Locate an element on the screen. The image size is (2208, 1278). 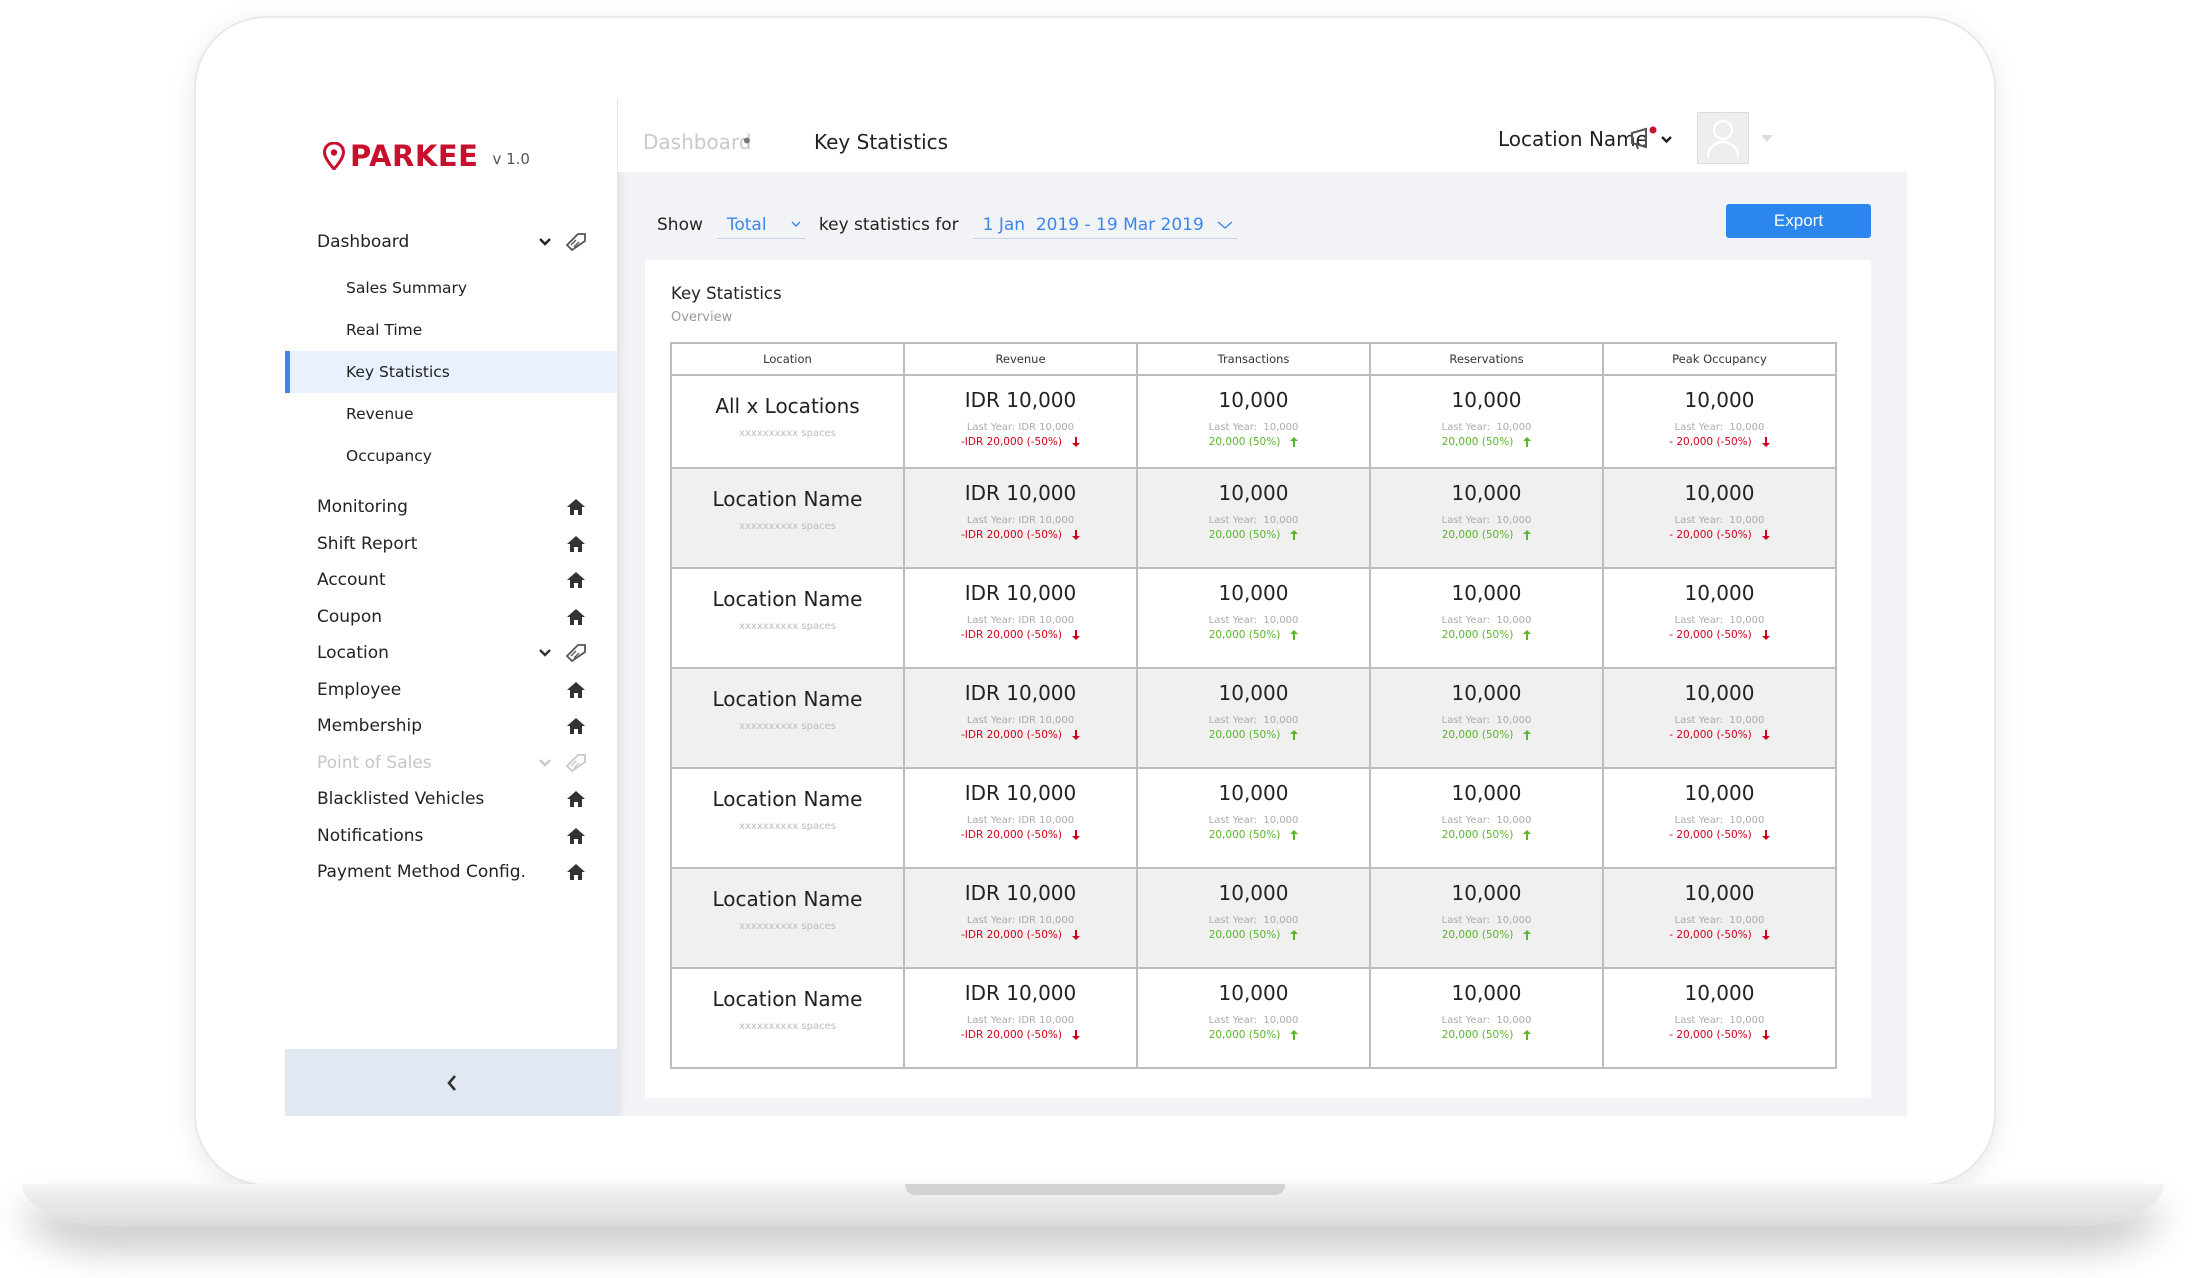
sidebar-item-employee: Employee is located at coordinates (451, 690).